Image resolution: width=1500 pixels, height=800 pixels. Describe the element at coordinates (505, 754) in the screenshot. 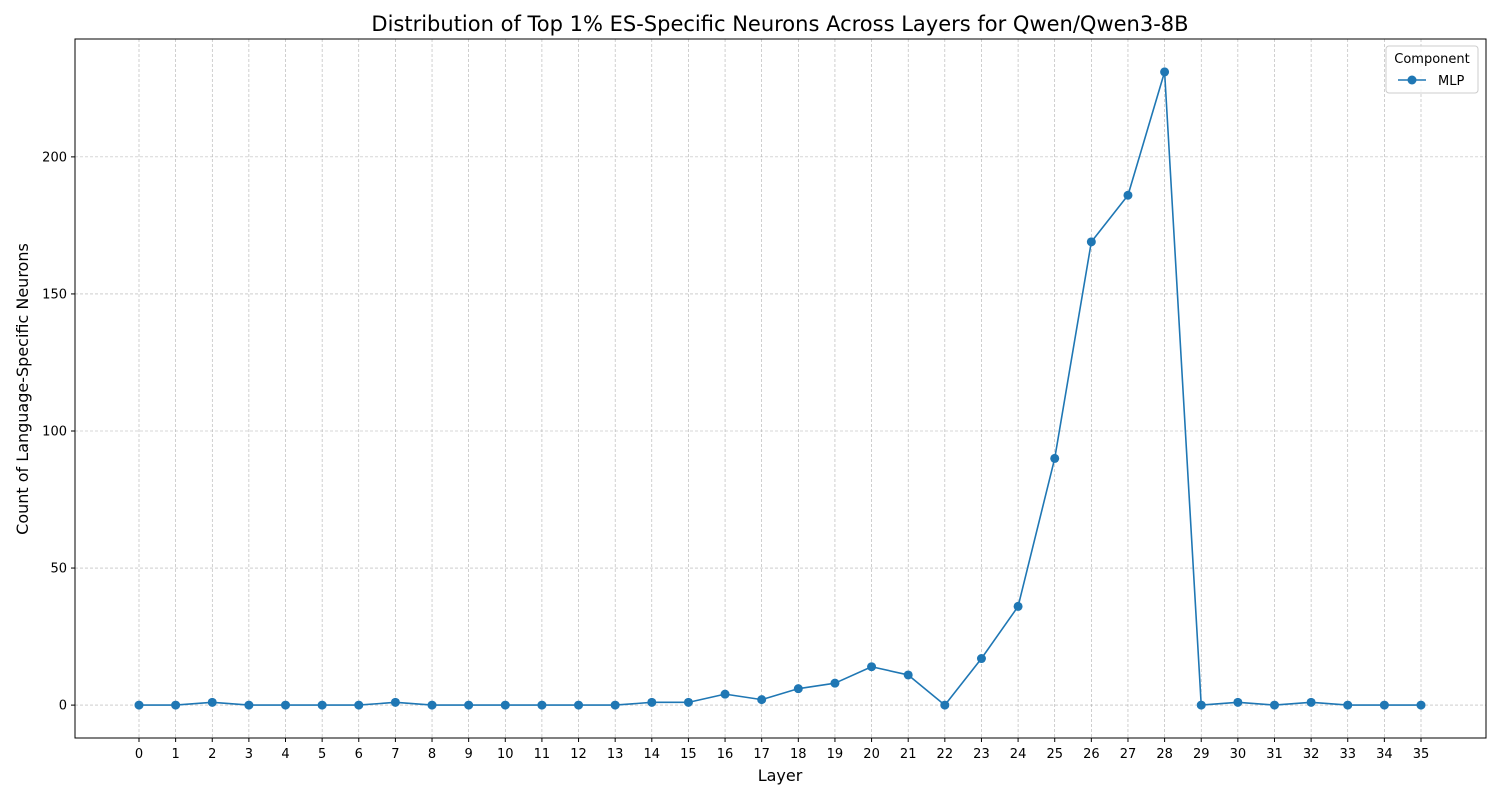

I see `x-tick-label: 10` at that location.